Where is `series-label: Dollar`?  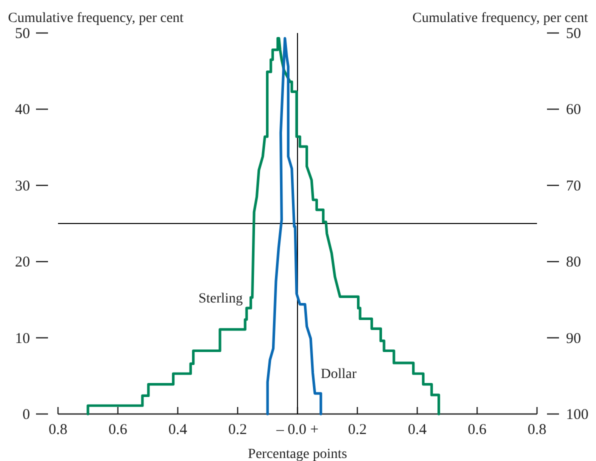 series-label: Dollar is located at coordinates (338, 374).